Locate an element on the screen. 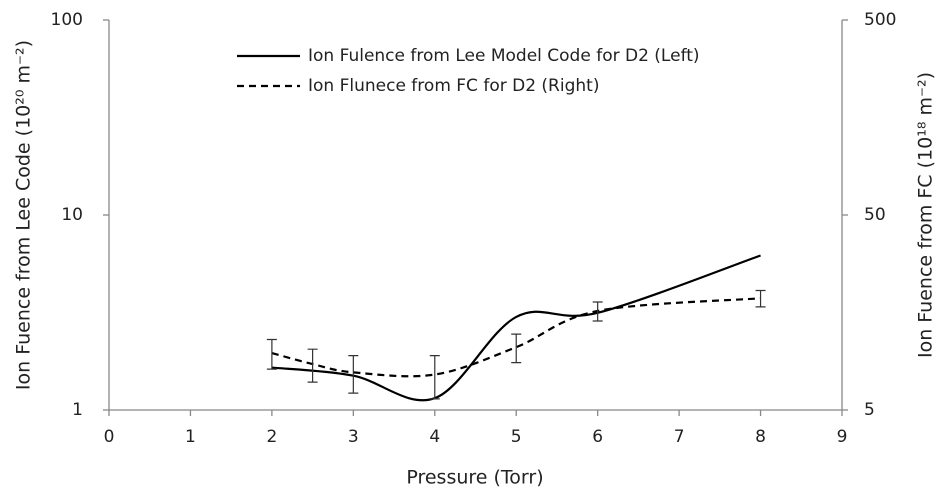  y-tick-label: 100 is located at coordinates (67, 20).